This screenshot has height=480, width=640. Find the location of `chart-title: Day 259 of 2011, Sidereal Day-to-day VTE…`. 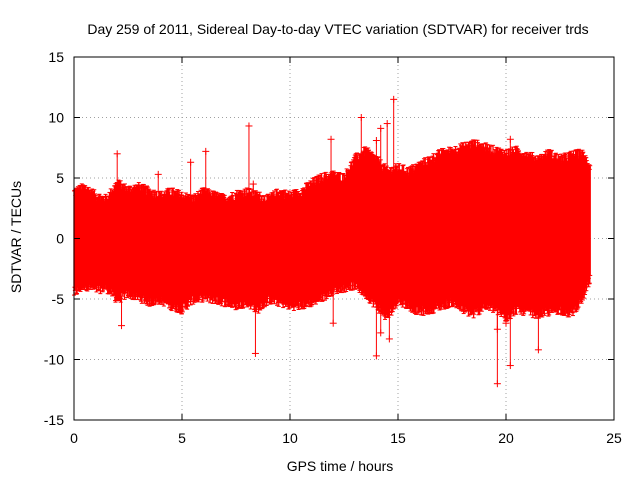

chart-title: Day 259 of 2011, Sidereal Day-to-day VTE… is located at coordinates (337, 29).